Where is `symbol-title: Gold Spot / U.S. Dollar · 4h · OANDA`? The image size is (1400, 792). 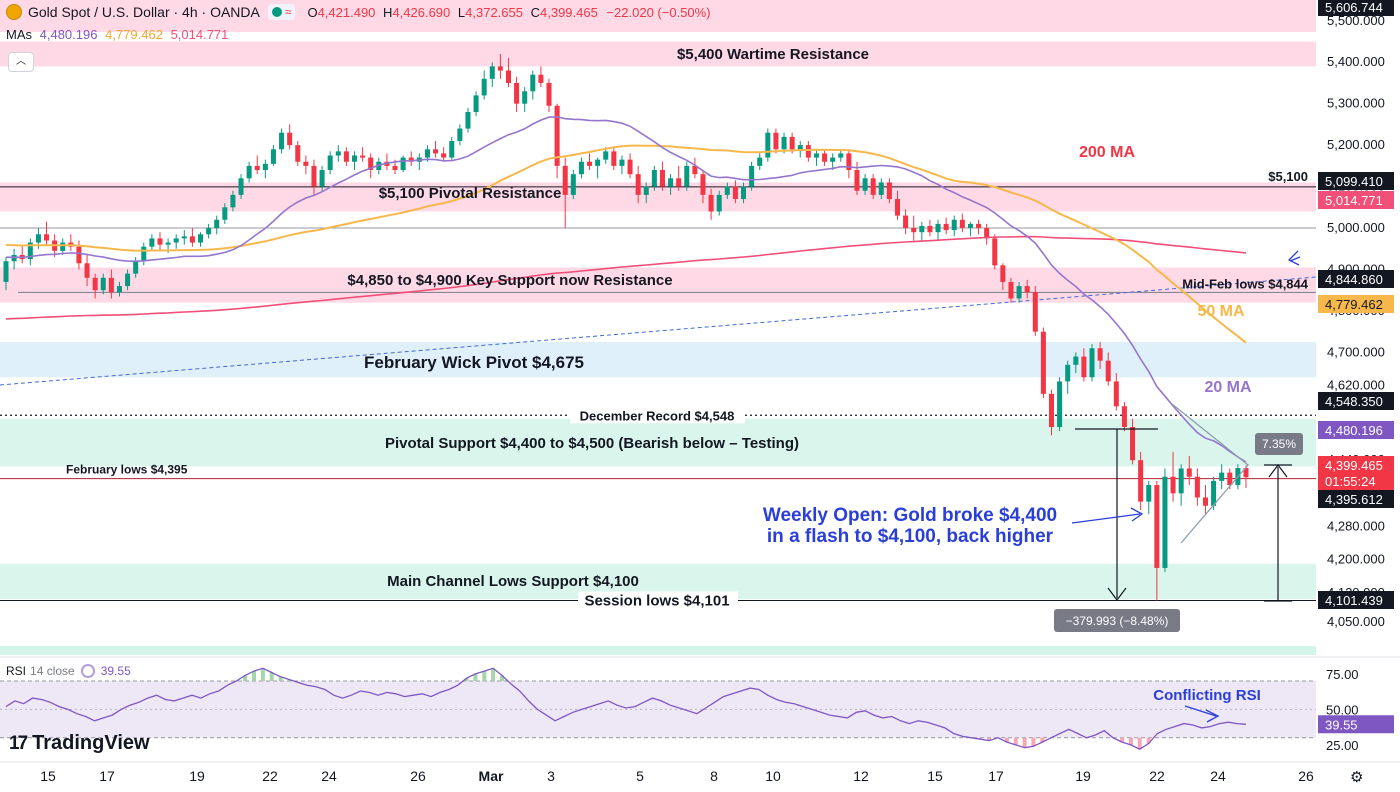
symbol-title: Gold Spot / U.S. Dollar · 4h · OANDA is located at coordinates (144, 12).